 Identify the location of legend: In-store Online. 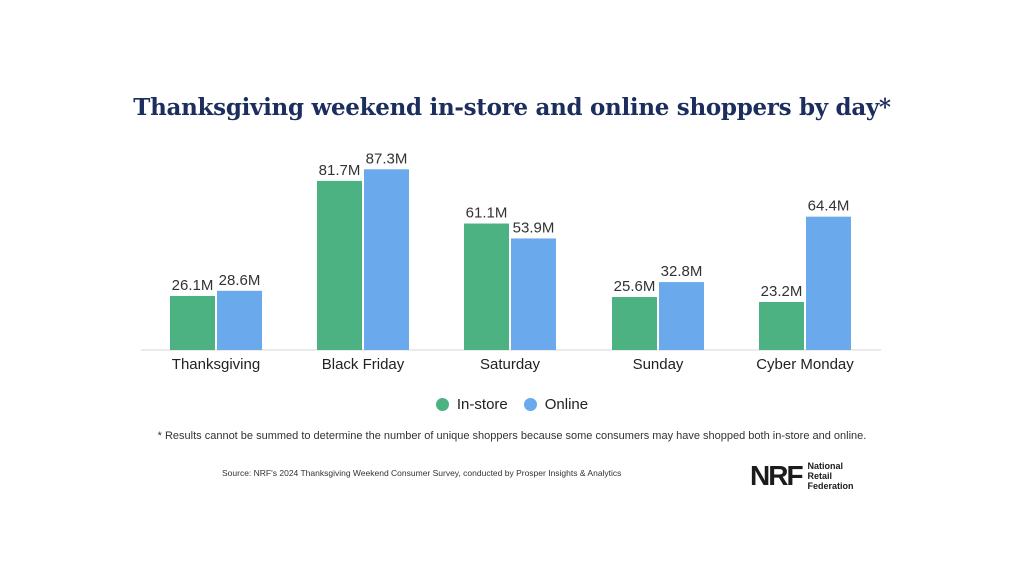
(512, 404).